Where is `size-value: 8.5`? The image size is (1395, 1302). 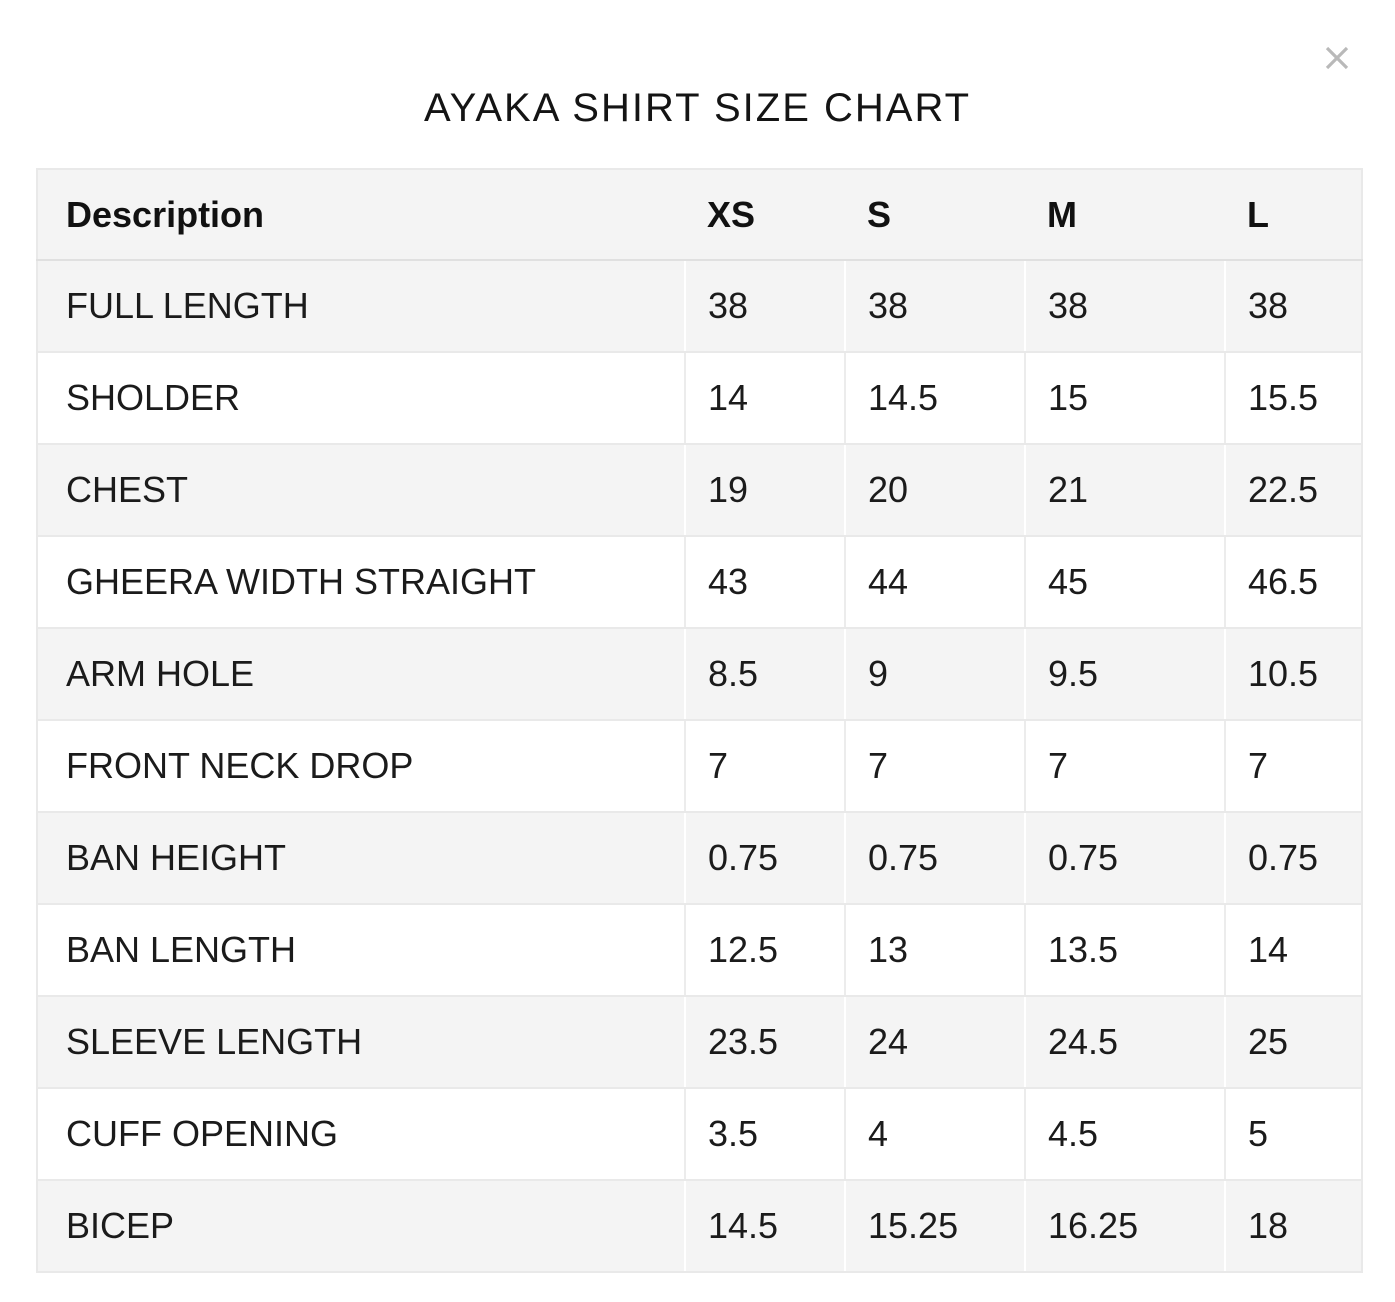 size-value: 8.5 is located at coordinates (764, 674).